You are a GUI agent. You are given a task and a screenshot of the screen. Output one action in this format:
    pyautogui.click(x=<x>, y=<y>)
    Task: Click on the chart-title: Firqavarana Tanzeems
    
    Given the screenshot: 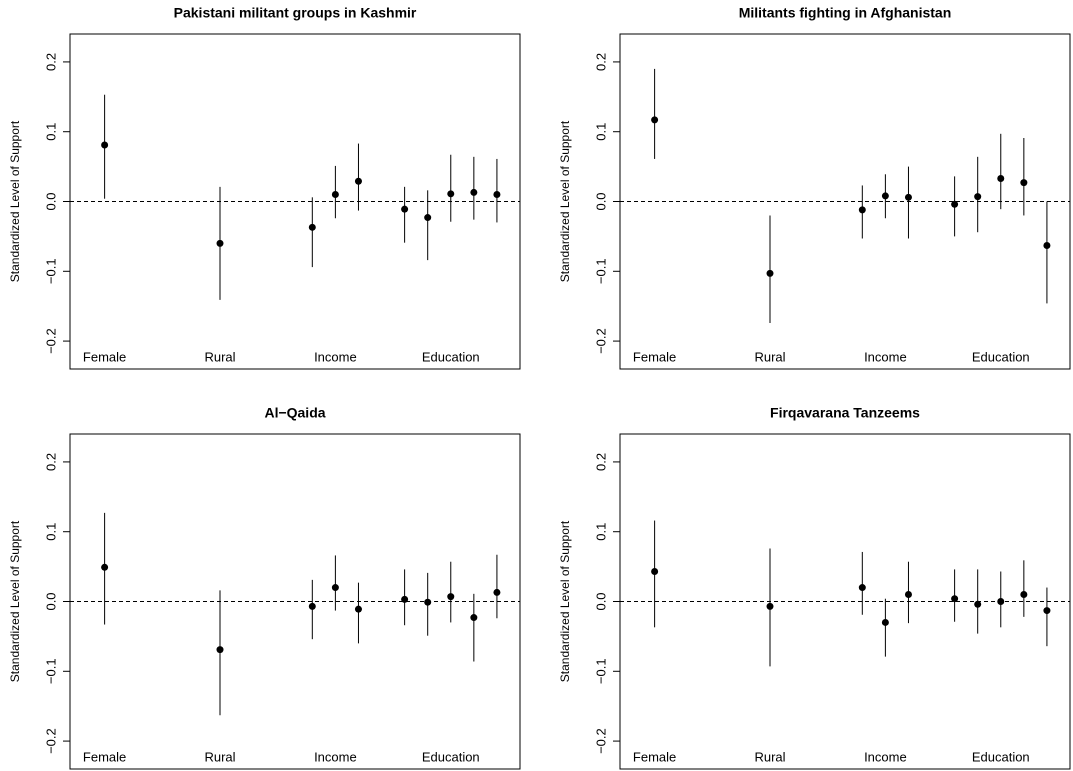 What is the action you would take?
    pyautogui.click(x=845, y=413)
    